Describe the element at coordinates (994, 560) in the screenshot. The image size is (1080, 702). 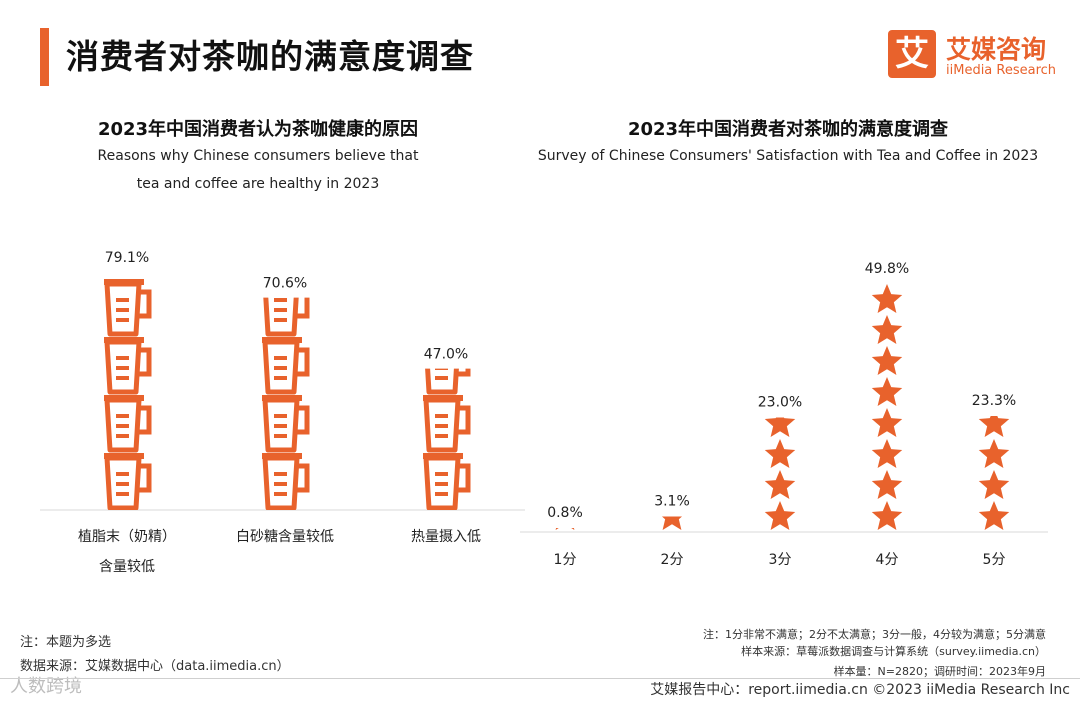
I see `category-label: 5分` at that location.